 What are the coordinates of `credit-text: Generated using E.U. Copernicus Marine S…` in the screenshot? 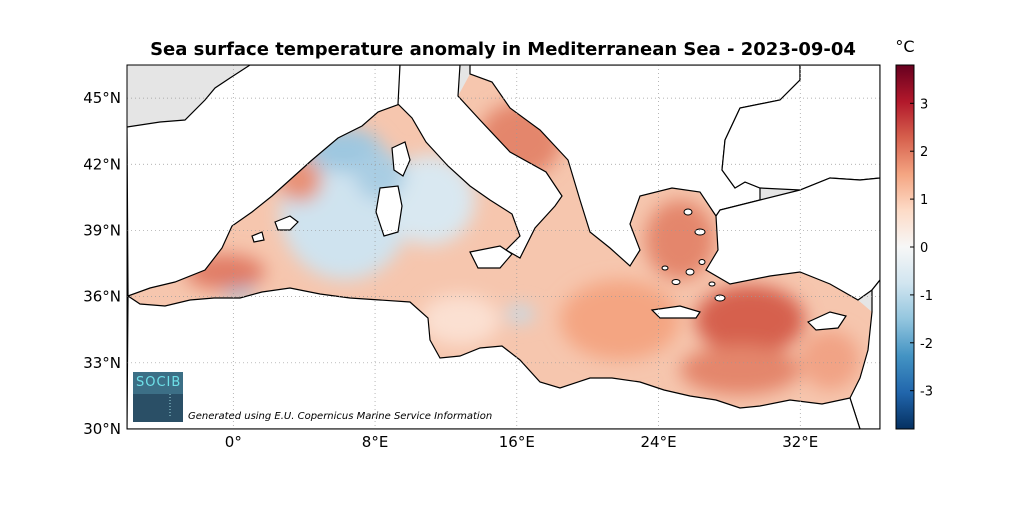 It's located at (340, 416).